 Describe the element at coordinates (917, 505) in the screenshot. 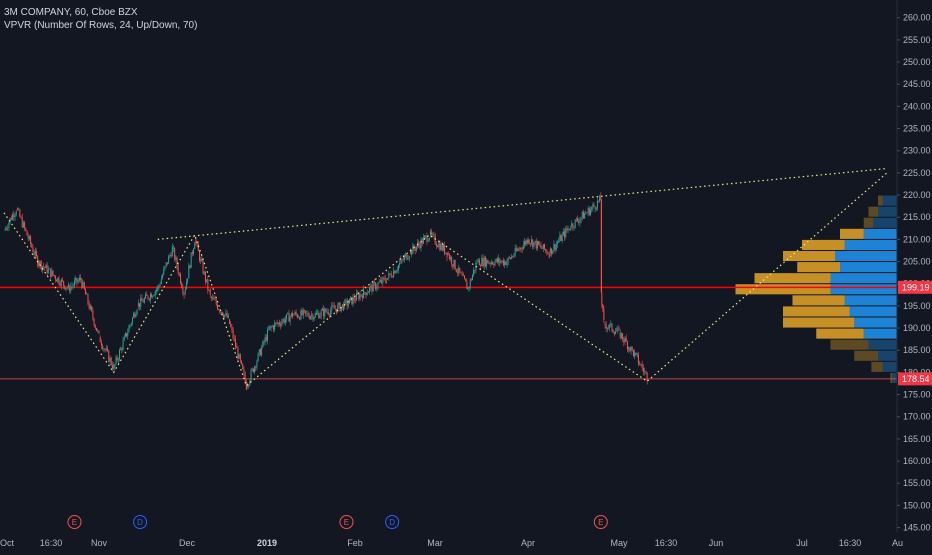

I see `price-tick-label: 150.00` at that location.